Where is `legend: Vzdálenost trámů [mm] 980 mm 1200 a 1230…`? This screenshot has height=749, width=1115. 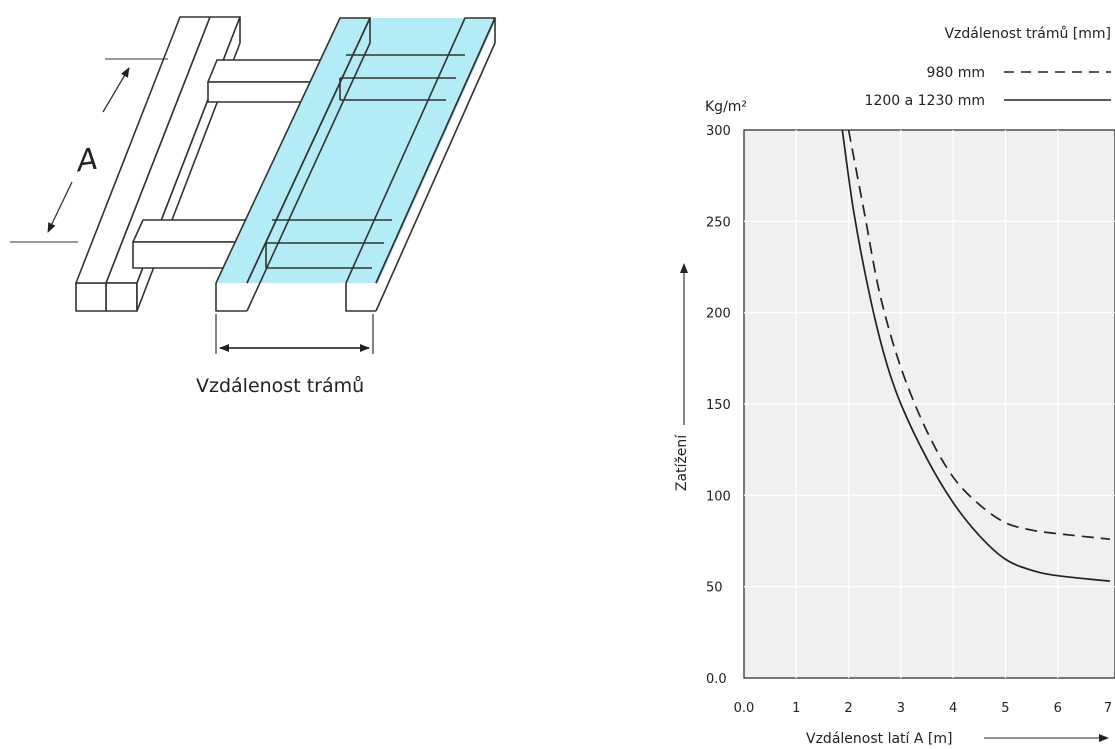 legend: Vzdálenost trámů [mm] 980 mm 1200 a 1230… is located at coordinates (988, 67).